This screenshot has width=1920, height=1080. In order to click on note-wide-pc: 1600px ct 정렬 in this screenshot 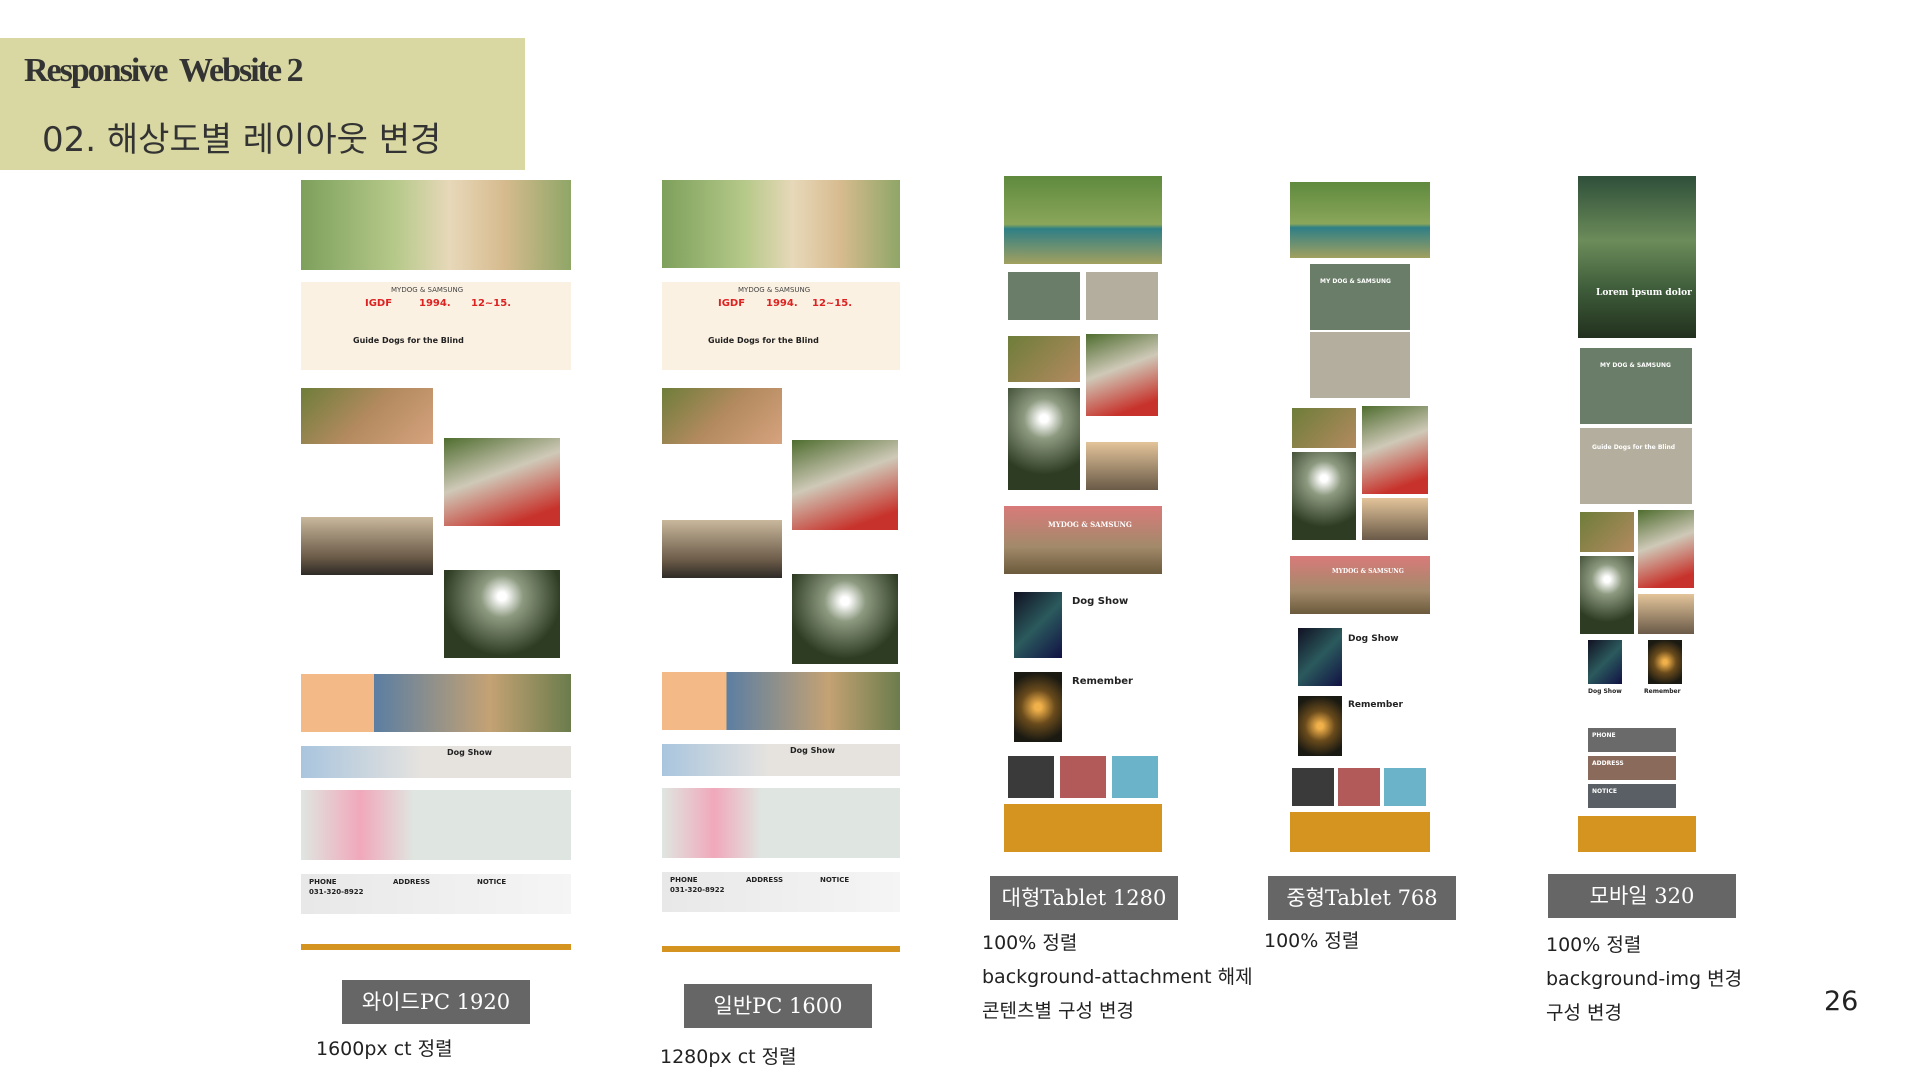, I will do `click(384, 1049)`.